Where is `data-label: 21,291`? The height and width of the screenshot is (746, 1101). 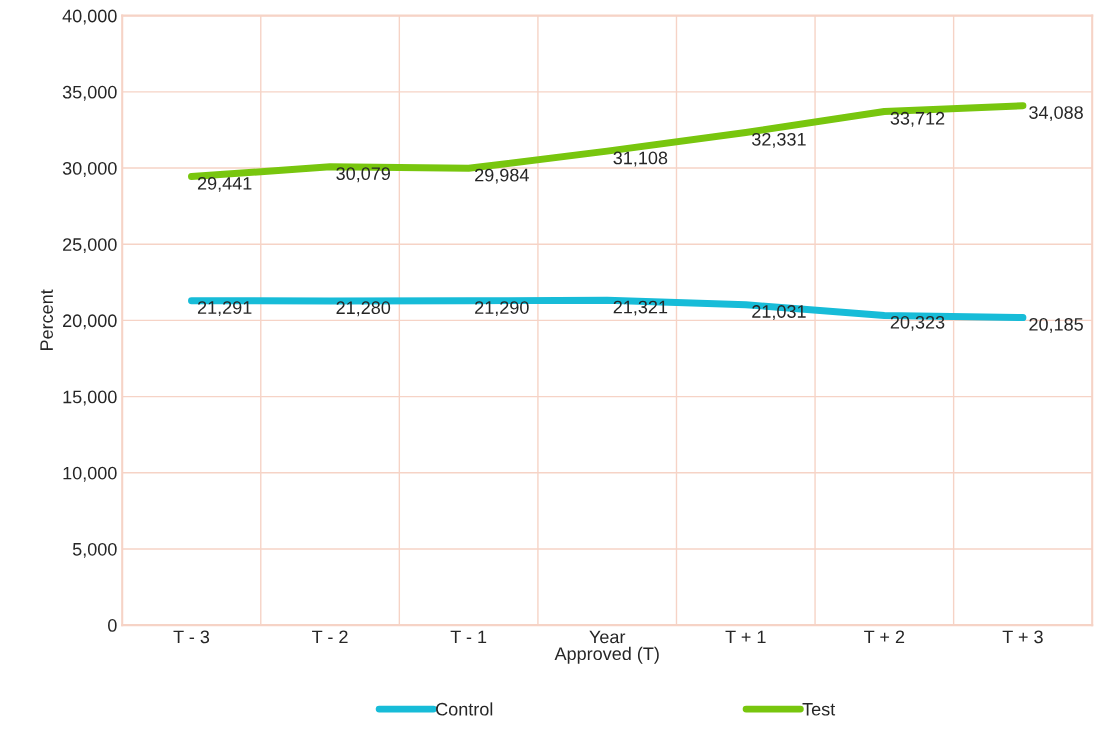
data-label: 21,291 is located at coordinates (224, 309).